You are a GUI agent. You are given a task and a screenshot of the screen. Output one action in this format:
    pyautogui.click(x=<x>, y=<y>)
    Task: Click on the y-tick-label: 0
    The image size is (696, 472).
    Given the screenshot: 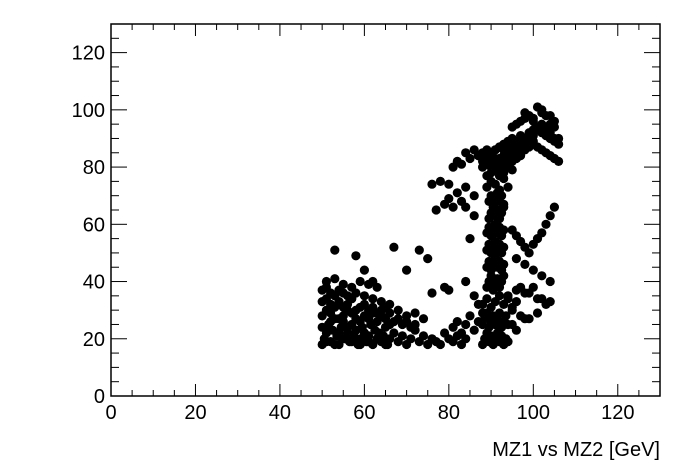 What is the action you would take?
    pyautogui.click(x=99, y=397)
    